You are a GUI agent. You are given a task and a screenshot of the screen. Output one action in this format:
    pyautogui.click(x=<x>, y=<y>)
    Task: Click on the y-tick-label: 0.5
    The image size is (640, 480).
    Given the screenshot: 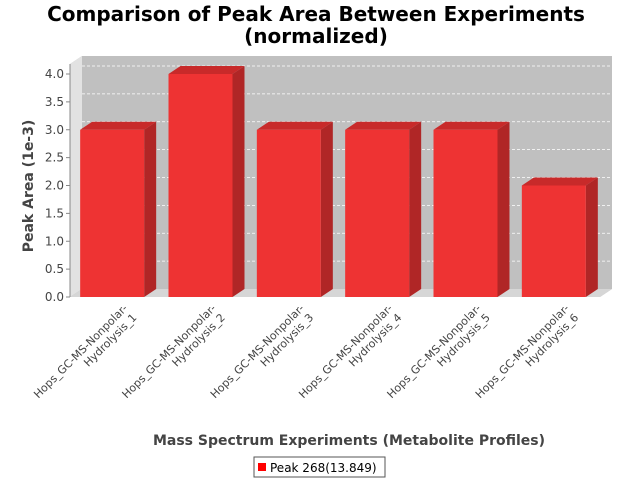 What is the action you would take?
    pyautogui.click(x=54, y=269)
    